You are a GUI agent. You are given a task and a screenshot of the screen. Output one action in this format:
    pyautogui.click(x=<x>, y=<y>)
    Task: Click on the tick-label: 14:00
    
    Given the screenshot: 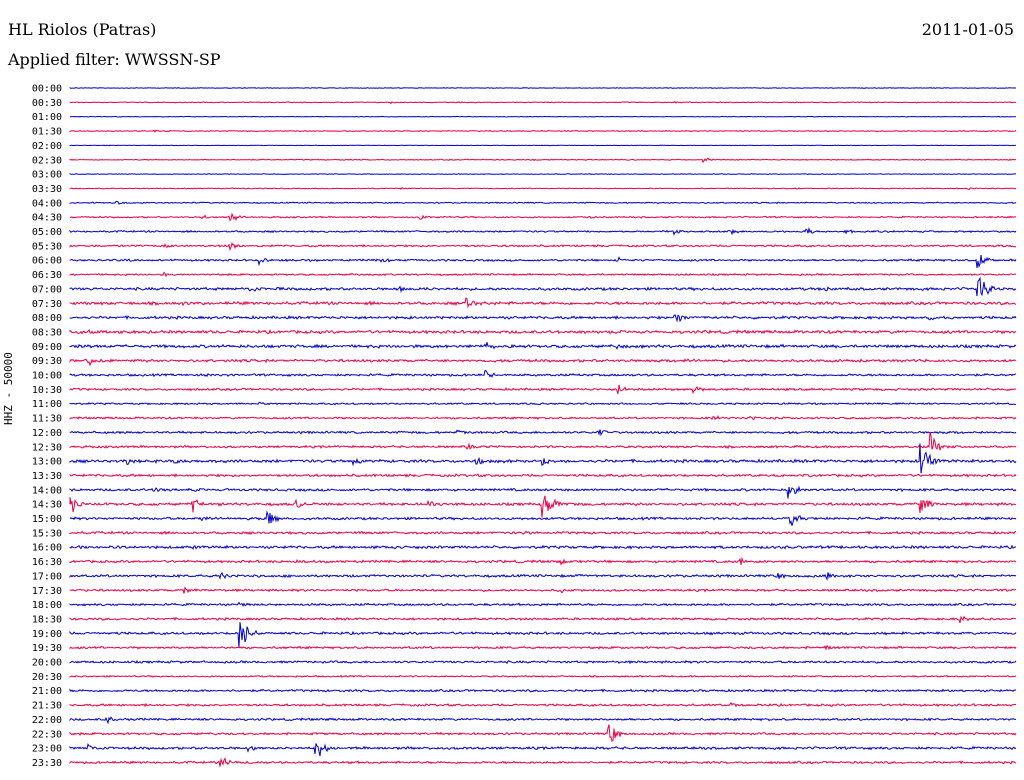 What is the action you would take?
    pyautogui.click(x=47, y=490)
    